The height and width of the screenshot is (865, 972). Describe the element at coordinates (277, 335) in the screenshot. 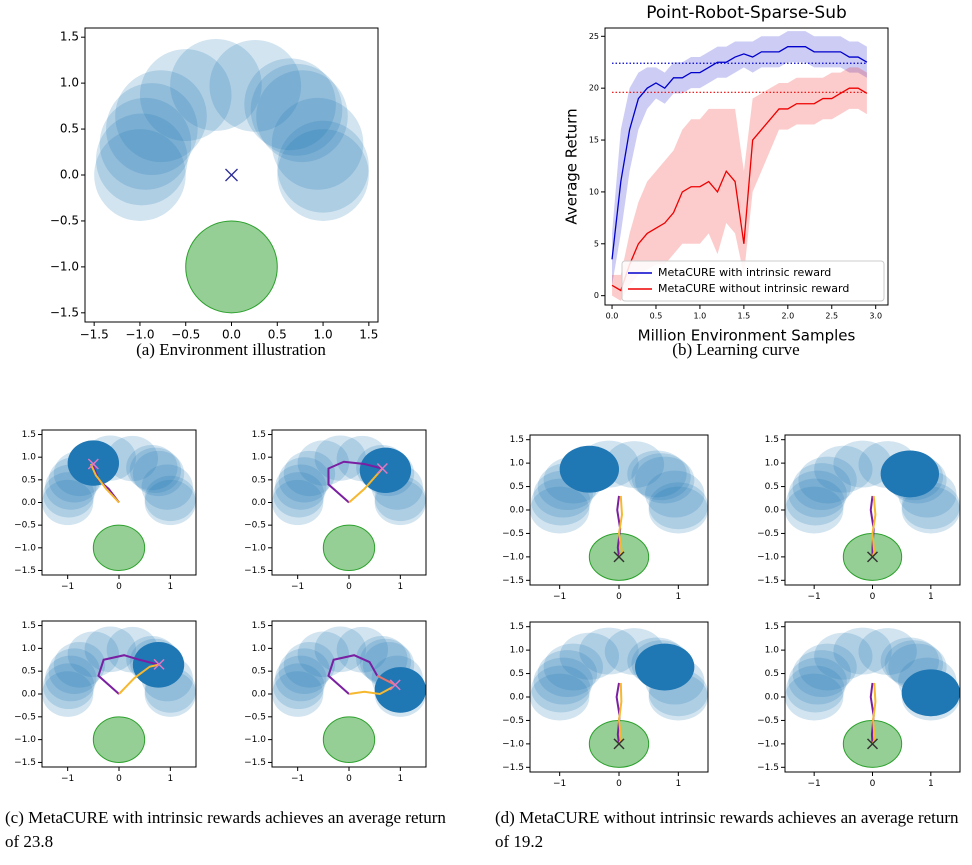

I see `x-tick-label: 0.5` at that location.